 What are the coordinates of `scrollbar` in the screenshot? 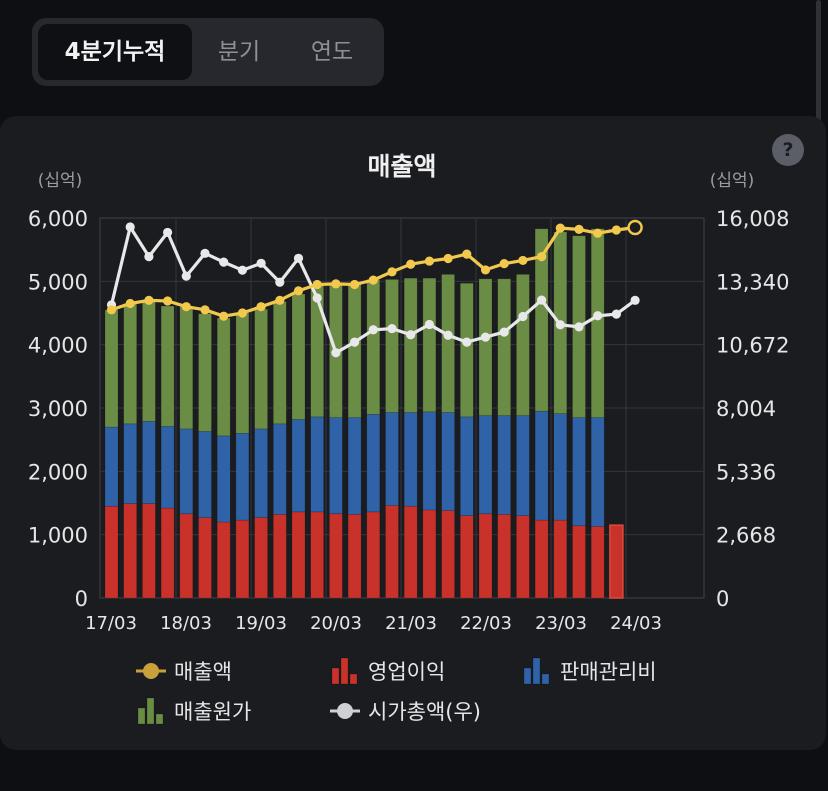 It's located at (818, 113).